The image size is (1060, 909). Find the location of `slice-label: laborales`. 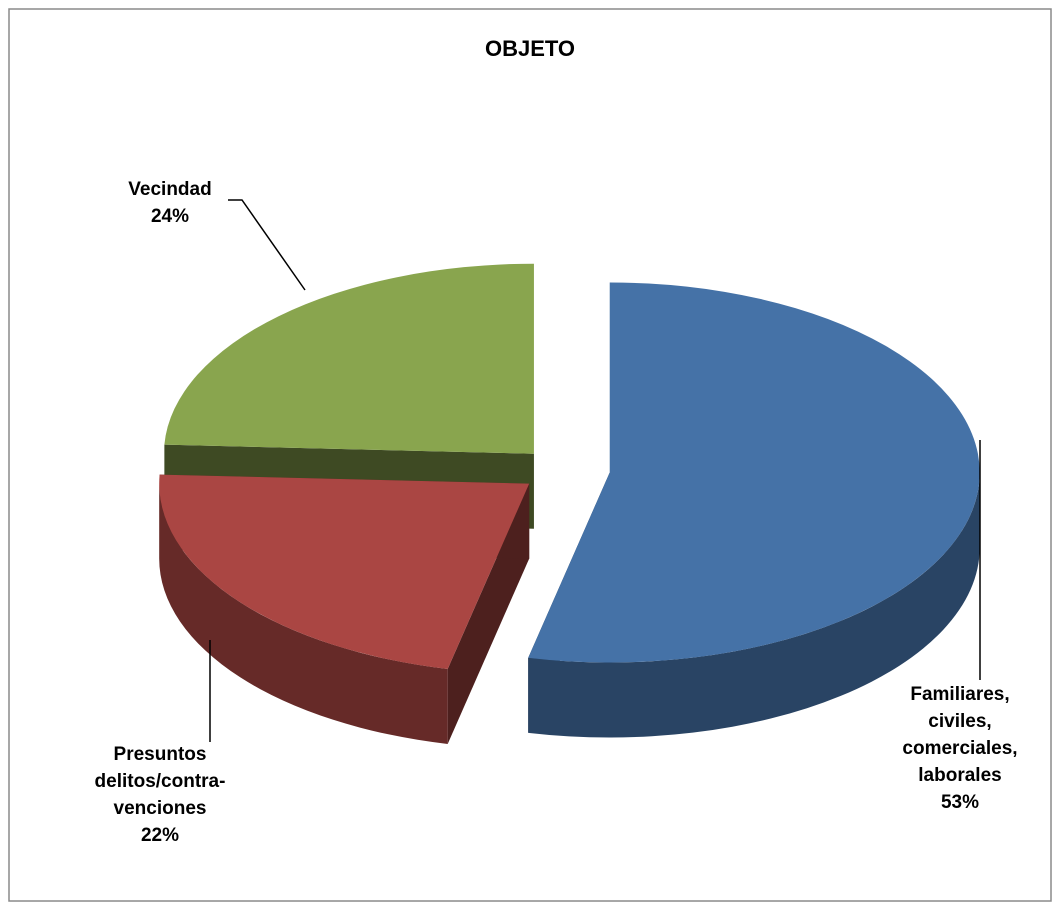

slice-label: laborales is located at coordinates (959, 775).